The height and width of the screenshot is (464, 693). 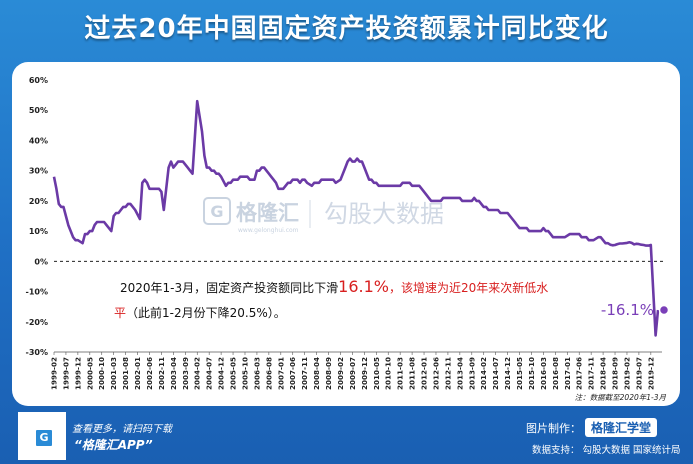 I want to click on x-tick-label: 2018-04, so click(x=603, y=373).